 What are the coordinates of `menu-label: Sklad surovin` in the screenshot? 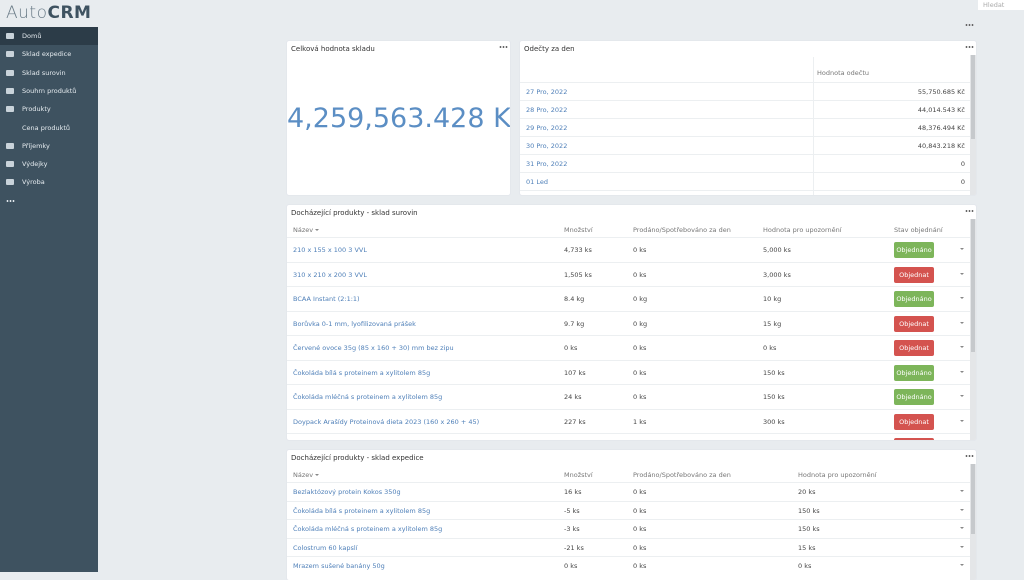 It's located at (44, 72).